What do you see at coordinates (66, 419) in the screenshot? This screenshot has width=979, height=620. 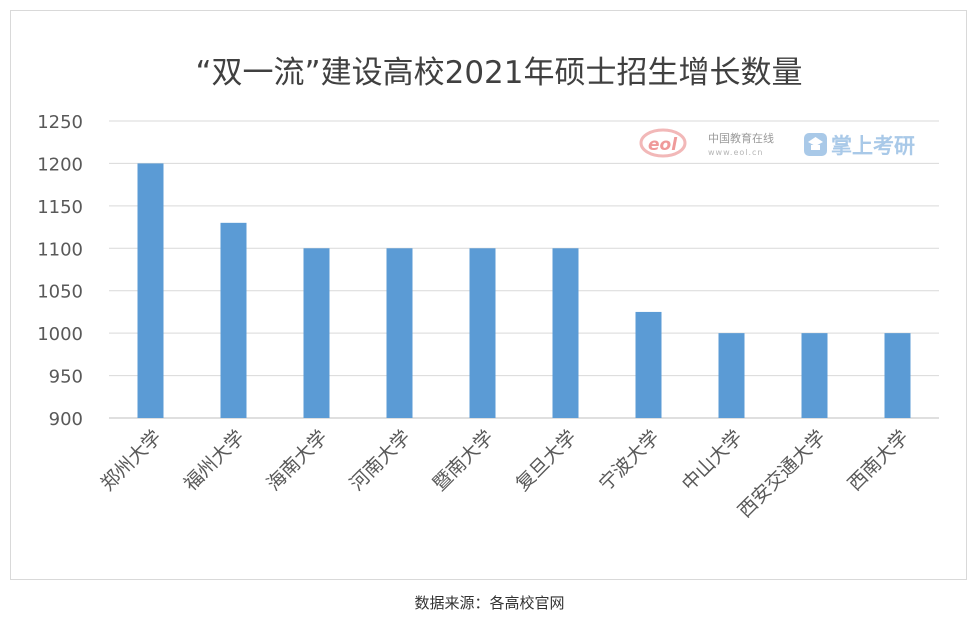 I see `y-tick-label: 900` at bounding box center [66, 419].